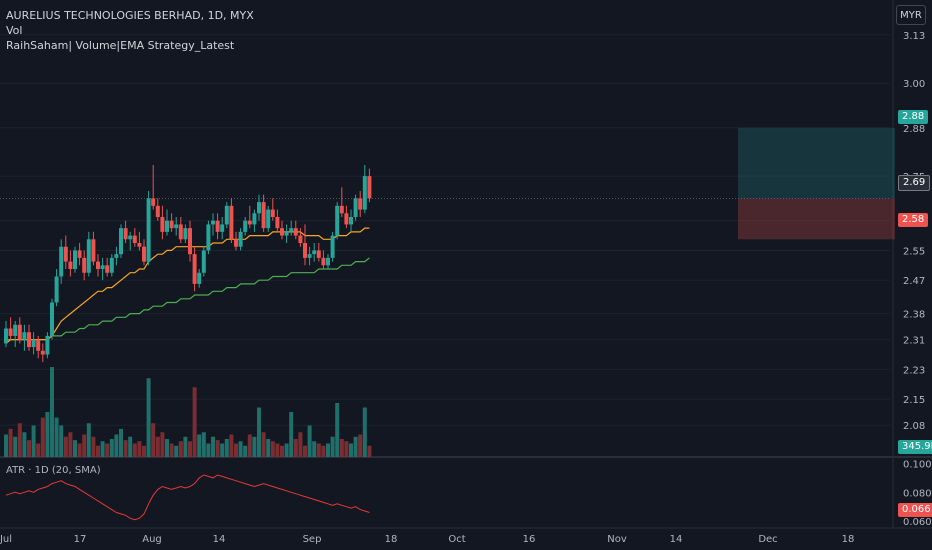 The width and height of the screenshot is (932, 550). I want to click on strategy-indicator-label: RaihSaham| Volume|EMA Strategy_Latest, so click(120, 45).